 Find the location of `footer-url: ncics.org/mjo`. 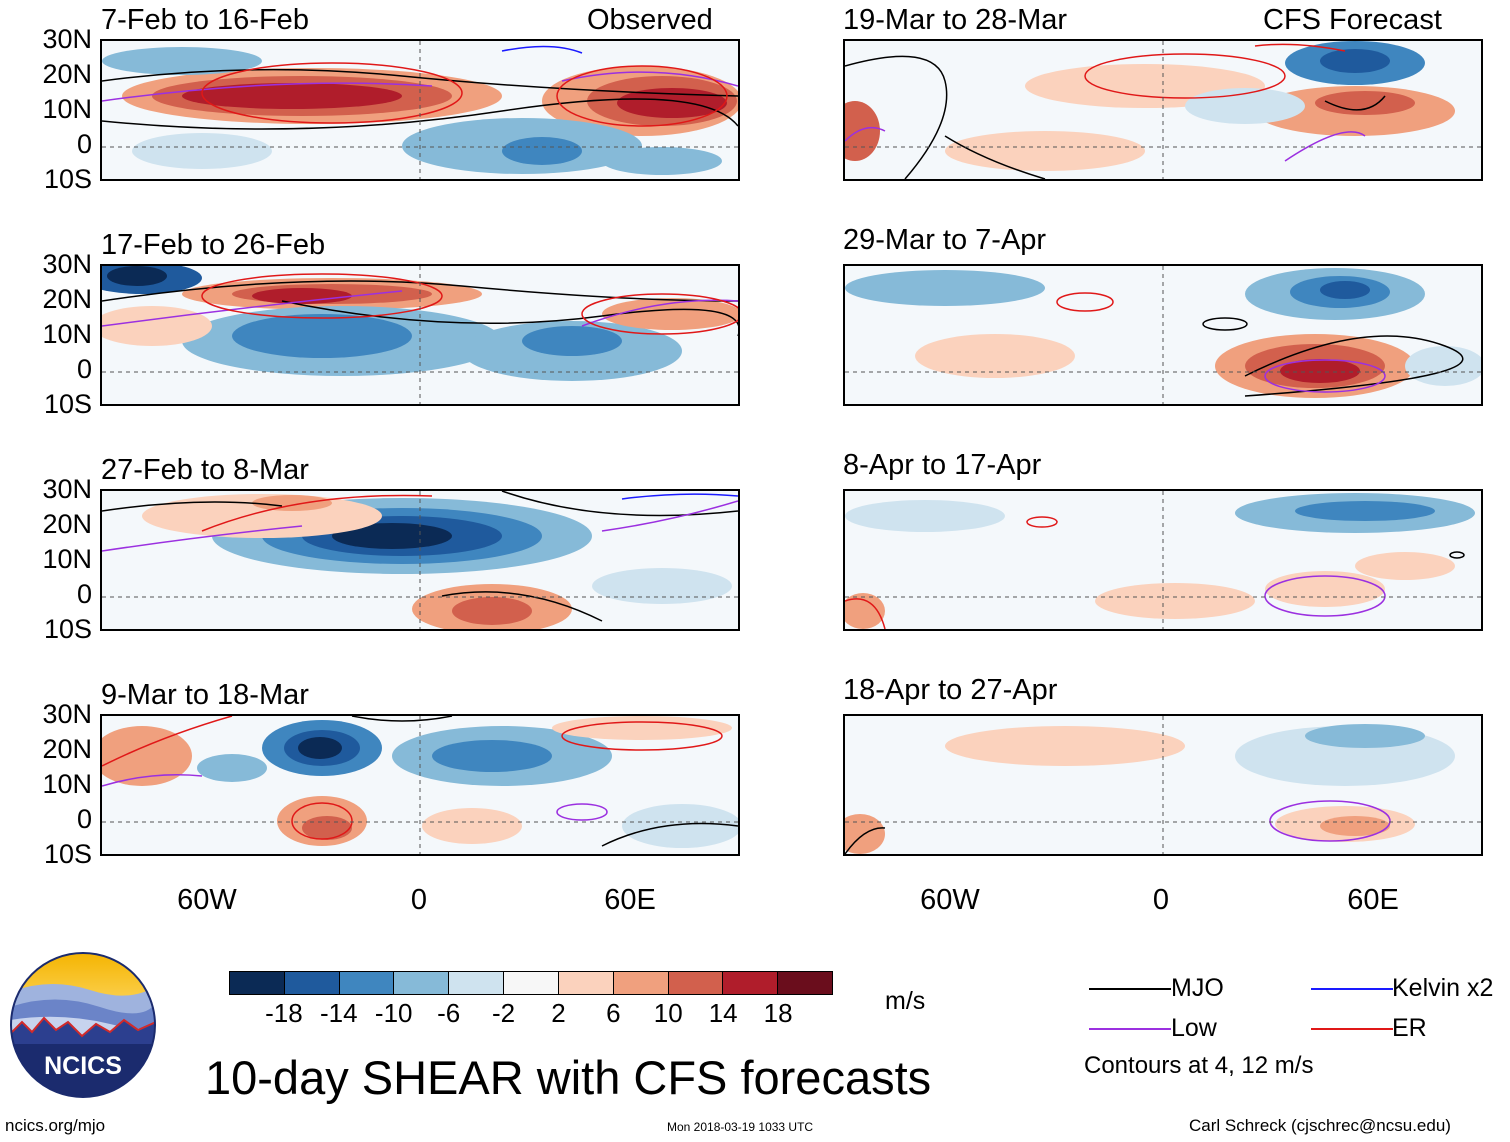

footer-url: ncics.org/mjo is located at coordinates (55, 1125).